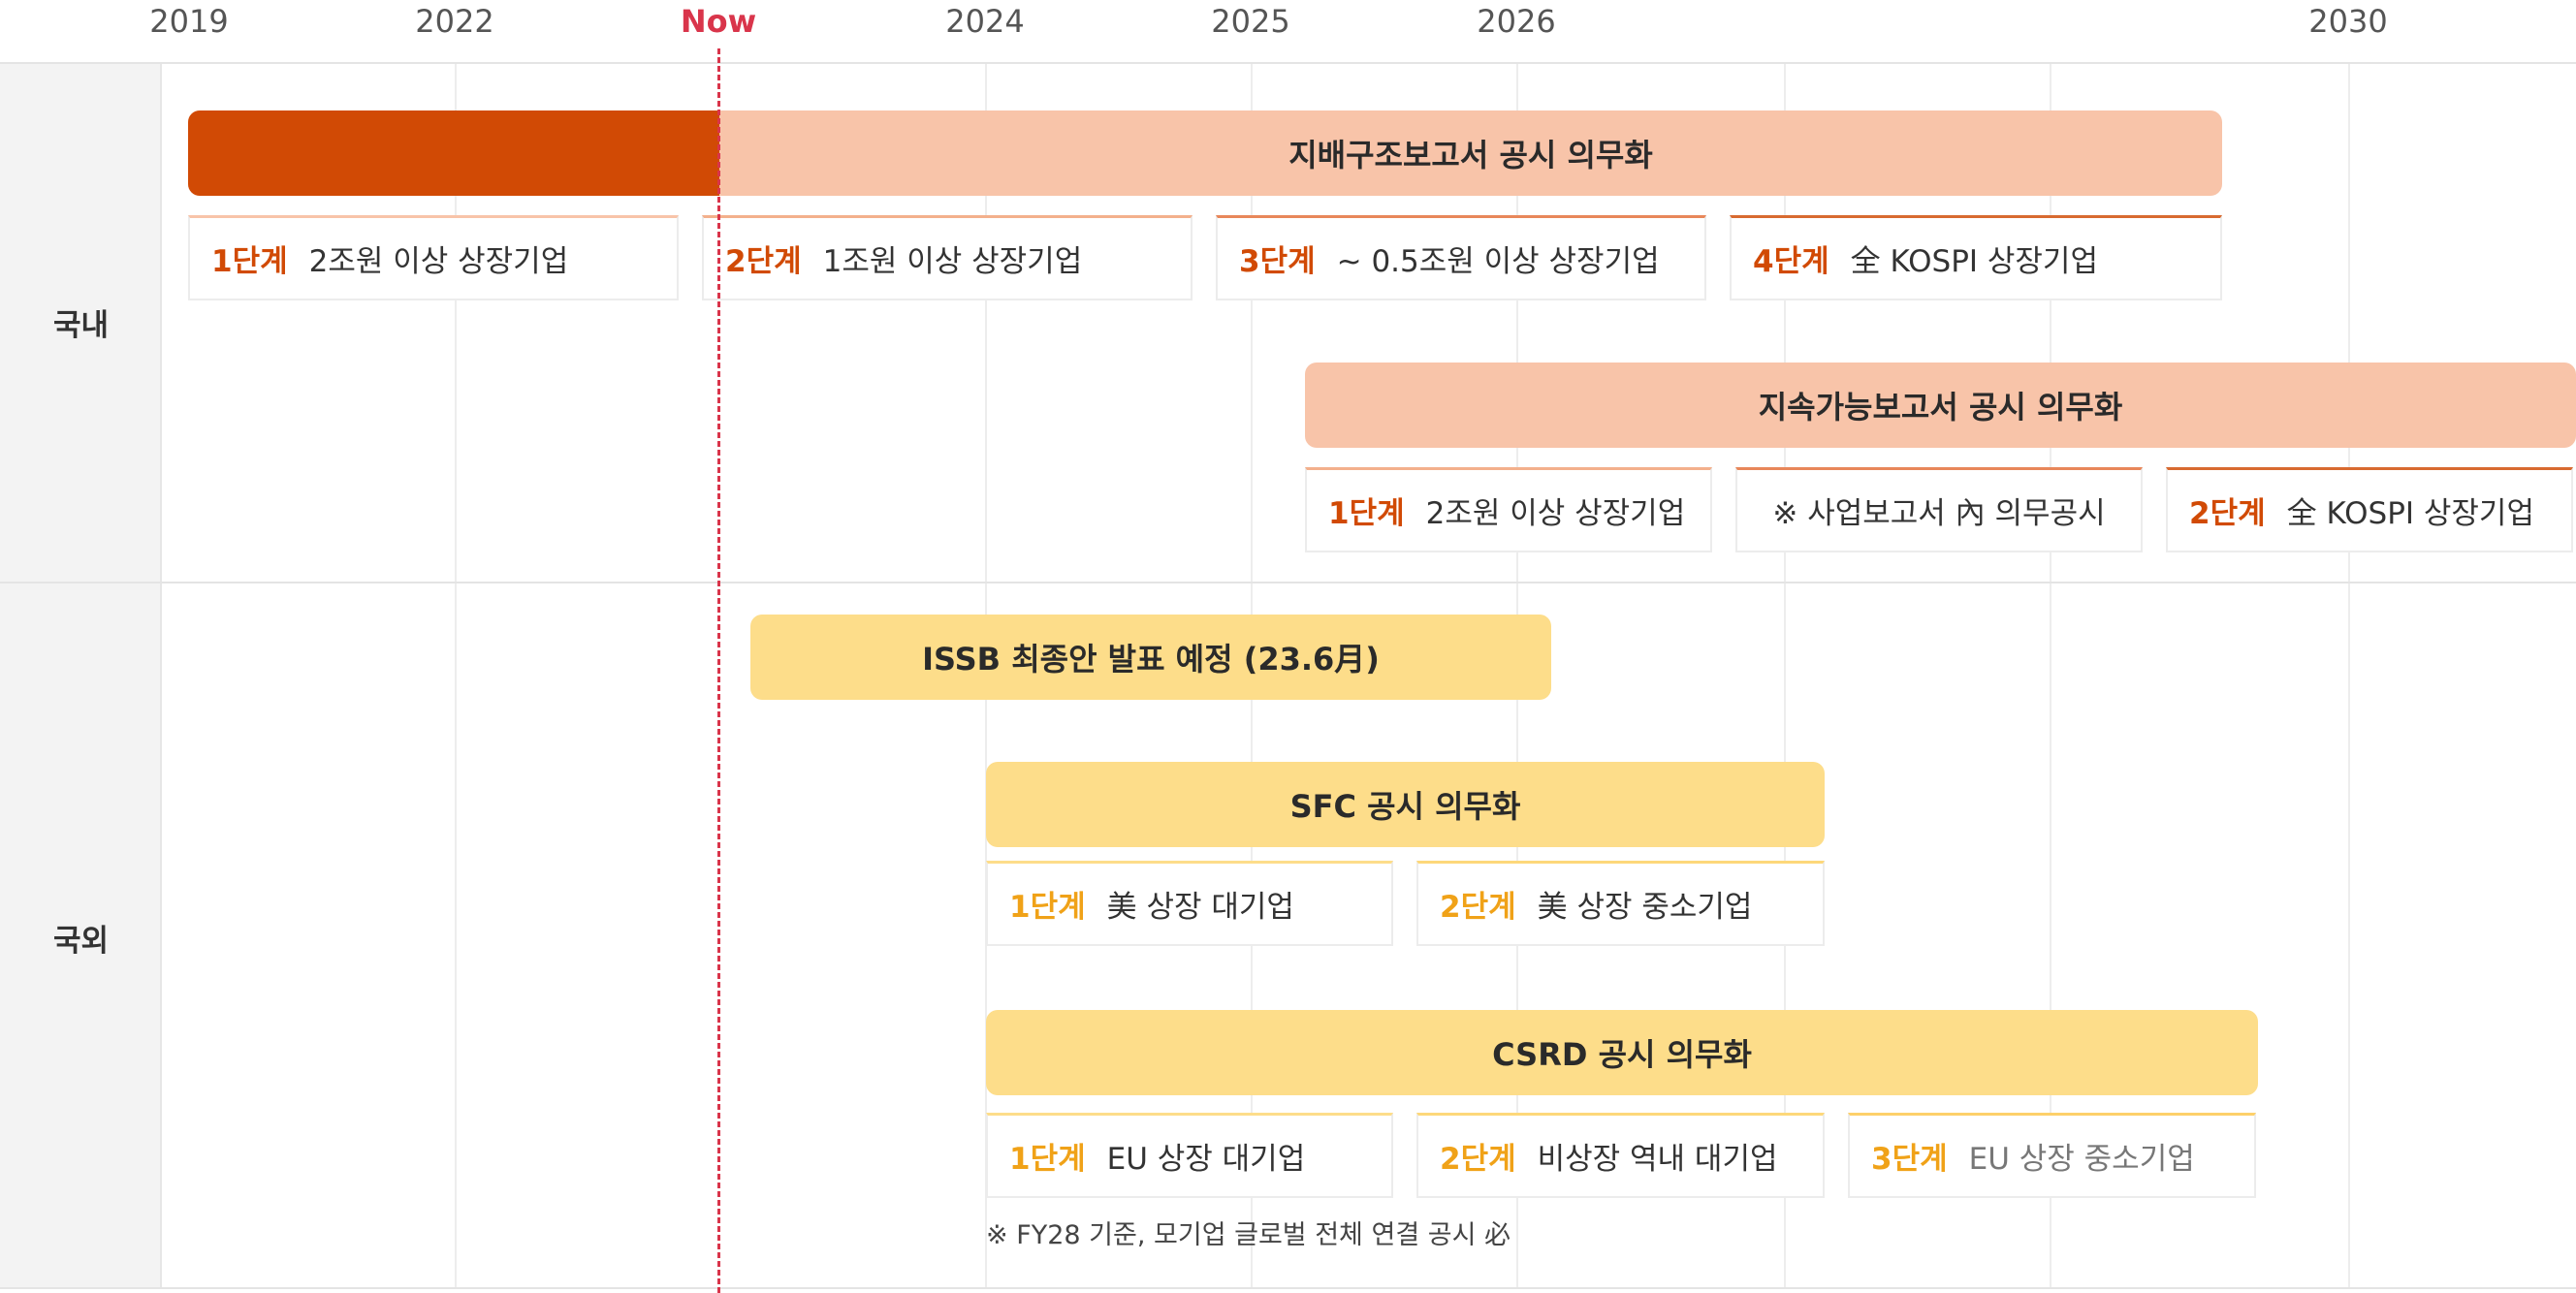 This screenshot has height=1293, width=2576. I want to click on csrd-bar: CSRD 공시 의무화, so click(1622, 1052).